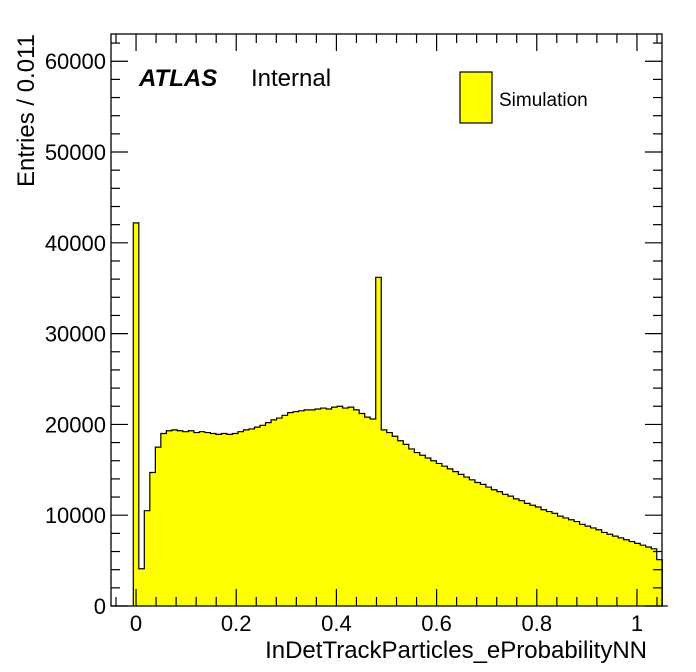  Describe the element at coordinates (75, 61) in the screenshot. I see `y-tick-label: 60000` at that location.